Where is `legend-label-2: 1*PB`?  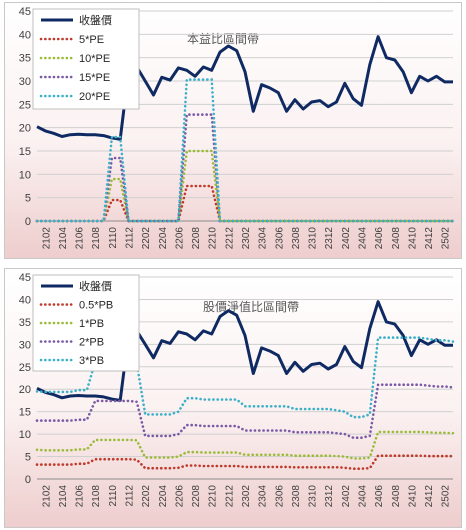 legend-label-2: 1*PB is located at coordinates (91, 324).